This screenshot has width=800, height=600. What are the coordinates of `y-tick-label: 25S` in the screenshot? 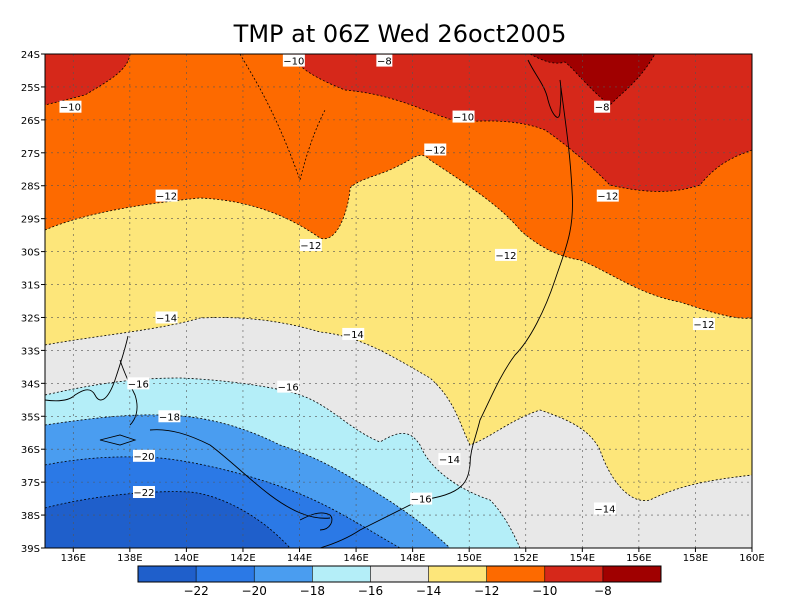 It's located at (30, 88).